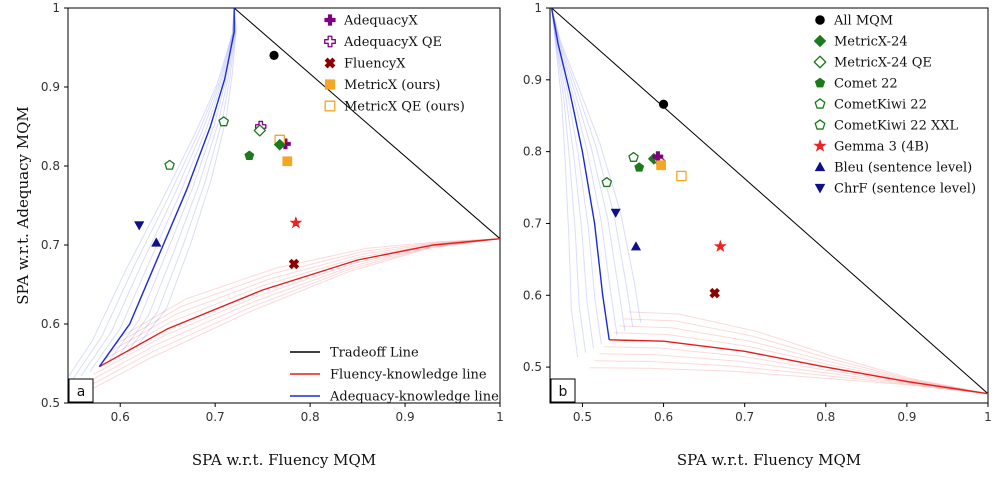 The width and height of the screenshot is (996, 479). I want to click on panel-b-legend-marker-chrf-sentence-level, so click(820, 188).